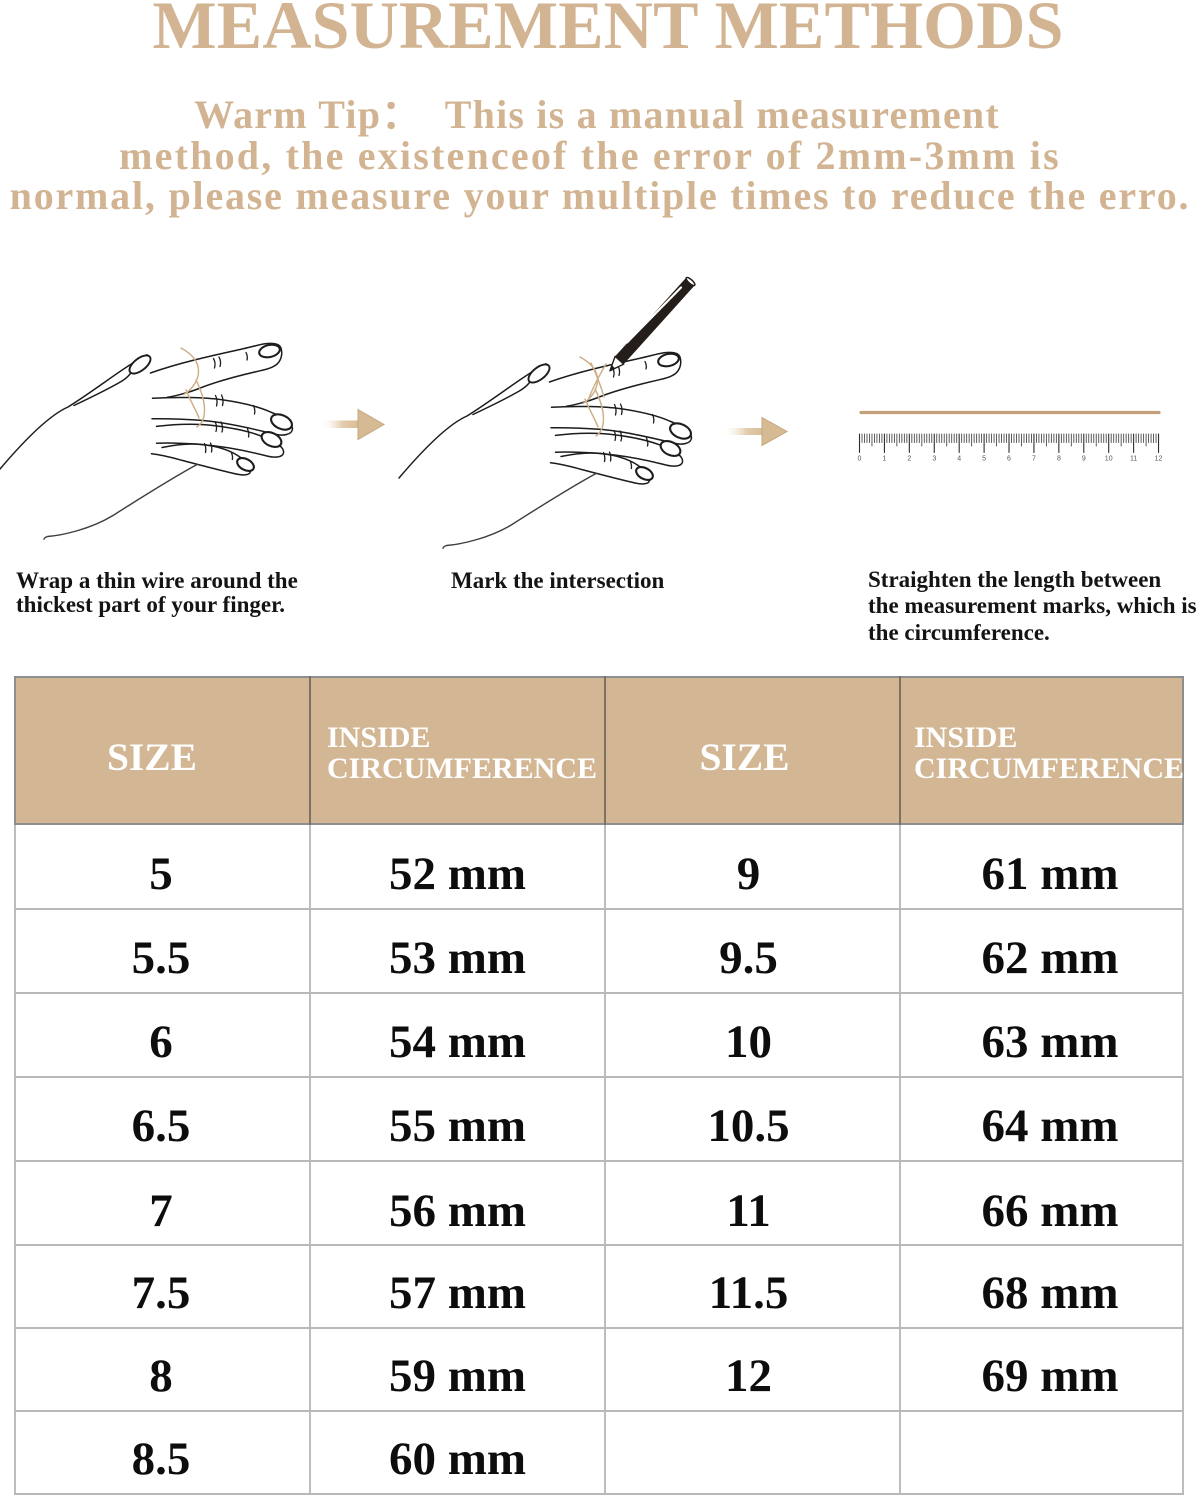 Image resolution: width=1198 pixels, height=1500 pixels. What do you see at coordinates (909, 459) in the screenshot?
I see `svg-text: 2` at bounding box center [909, 459].